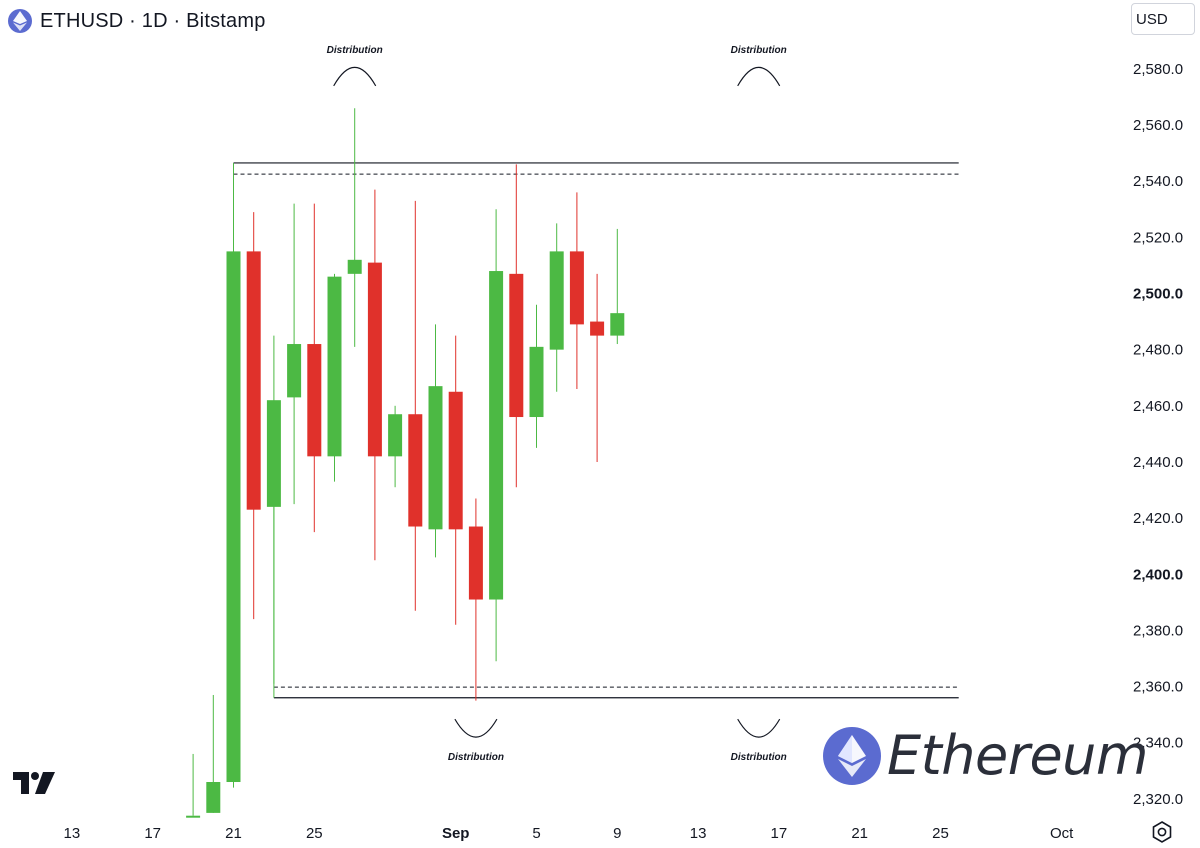 The height and width of the screenshot is (848, 1200). What do you see at coordinates (1062, 833) in the screenshot?
I see `x-axis-tick-label: Oct` at bounding box center [1062, 833].